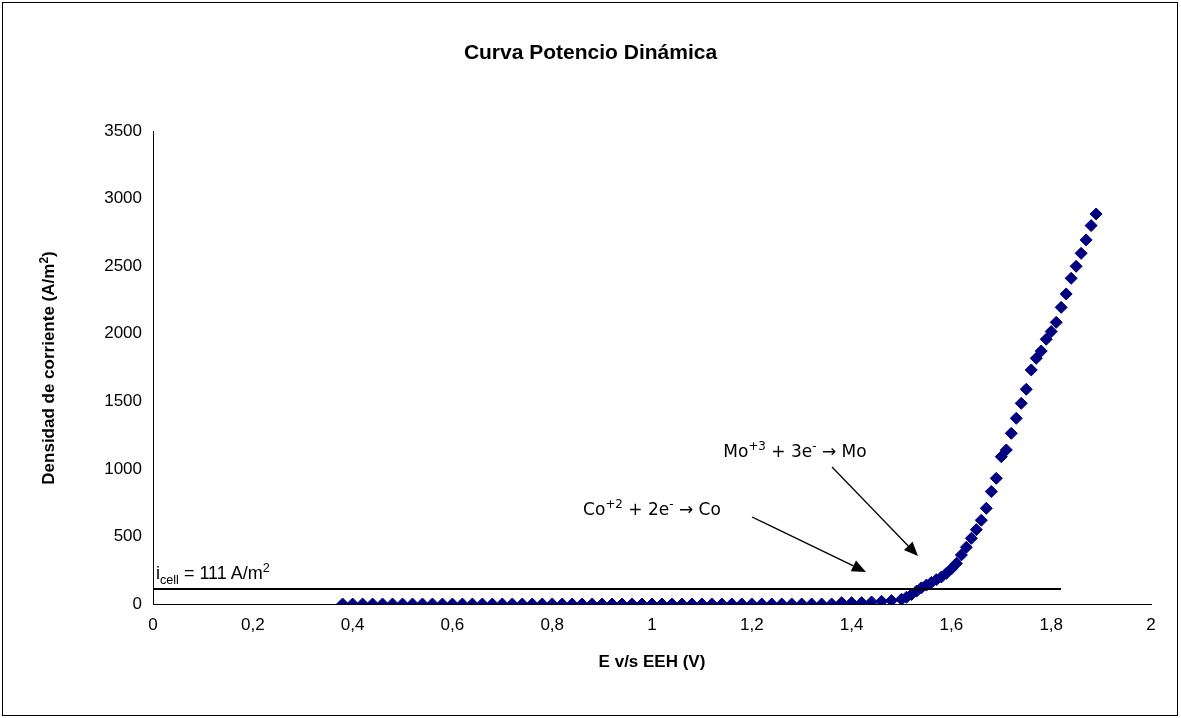 This screenshot has width=1181, height=718. What do you see at coordinates (751, 624) in the screenshot?
I see `x-tick-label: 1,2` at bounding box center [751, 624].